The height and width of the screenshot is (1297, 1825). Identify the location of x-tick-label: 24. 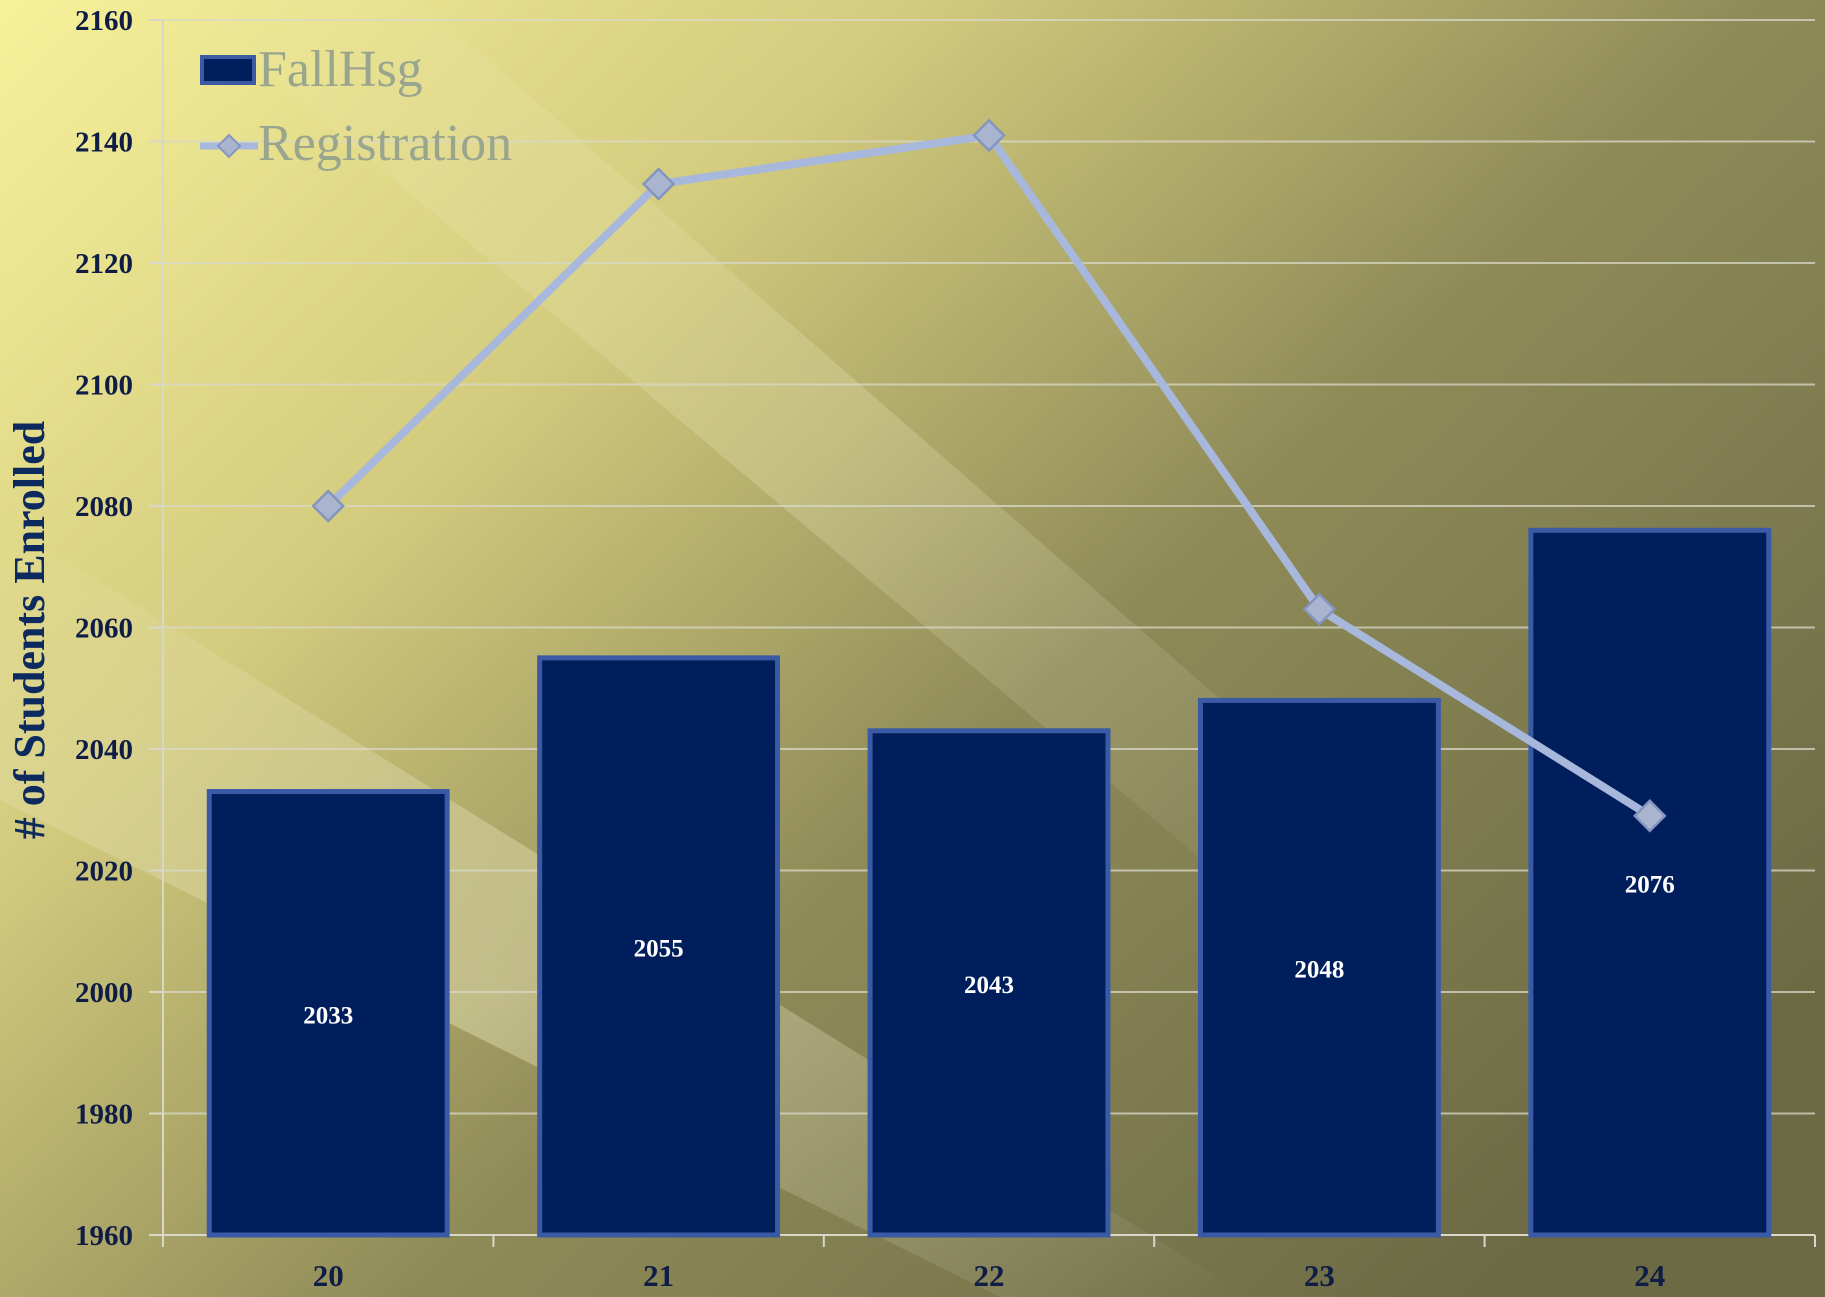
(1649, 1275).